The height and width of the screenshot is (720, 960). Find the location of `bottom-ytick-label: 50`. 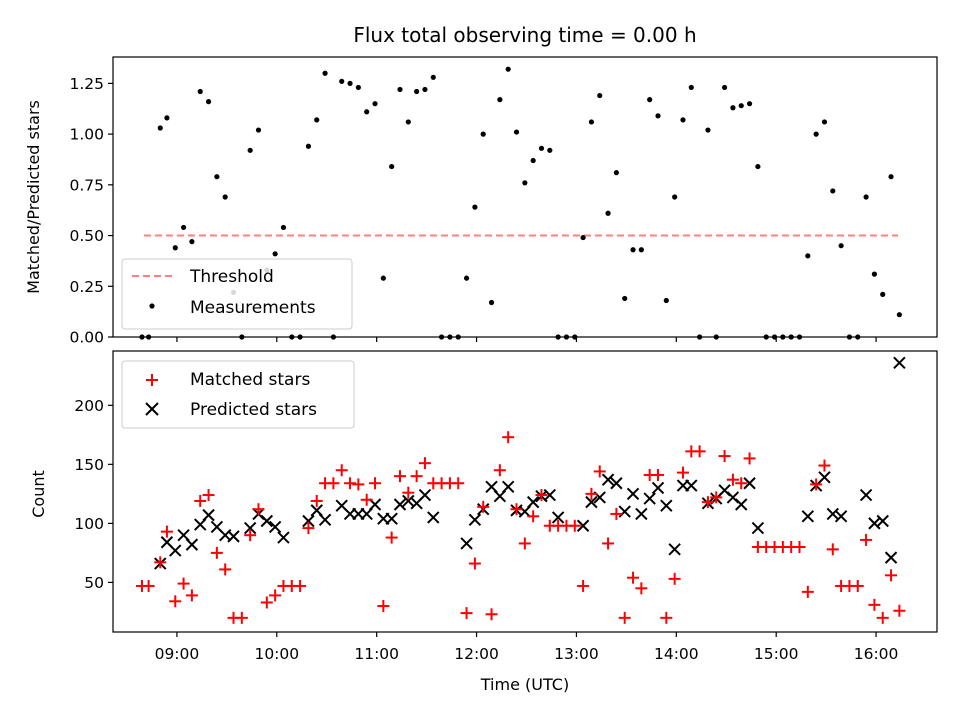

bottom-ytick-label: 50 is located at coordinates (94, 583).